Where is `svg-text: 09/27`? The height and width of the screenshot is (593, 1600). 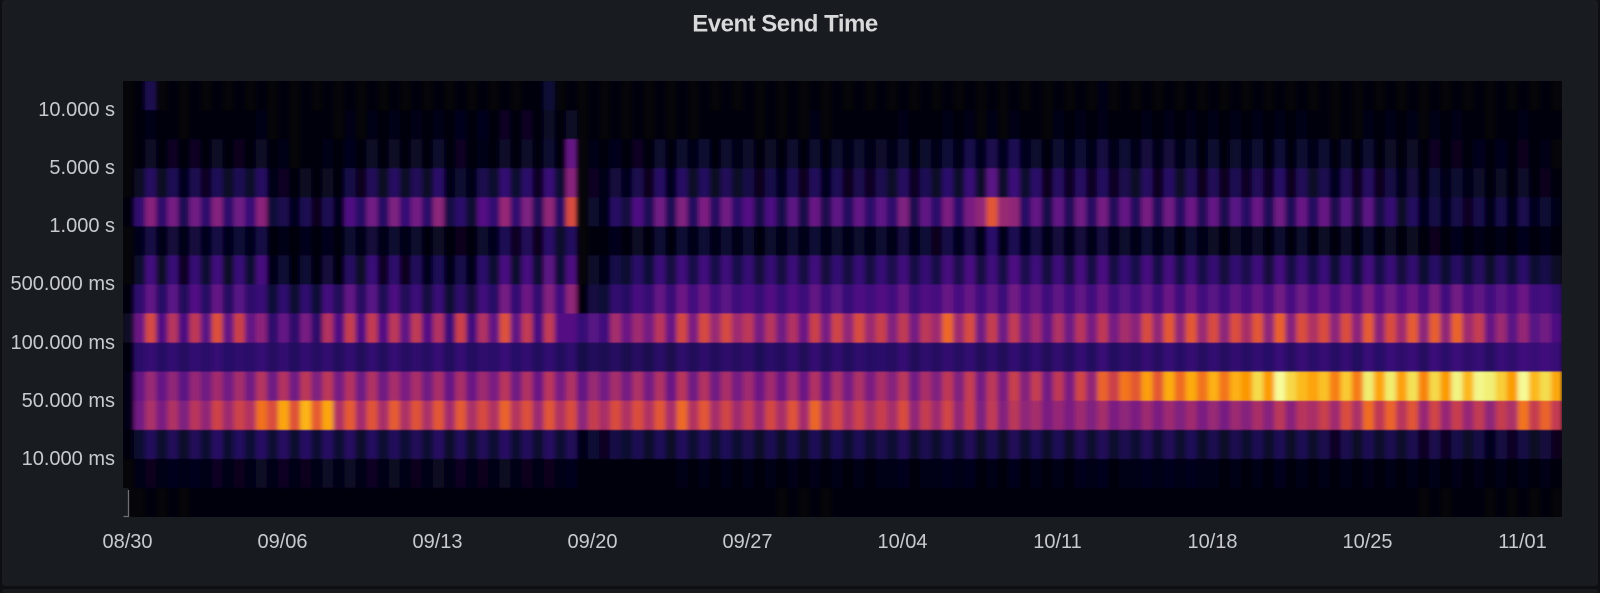 svg-text: 09/27 is located at coordinates (747, 542).